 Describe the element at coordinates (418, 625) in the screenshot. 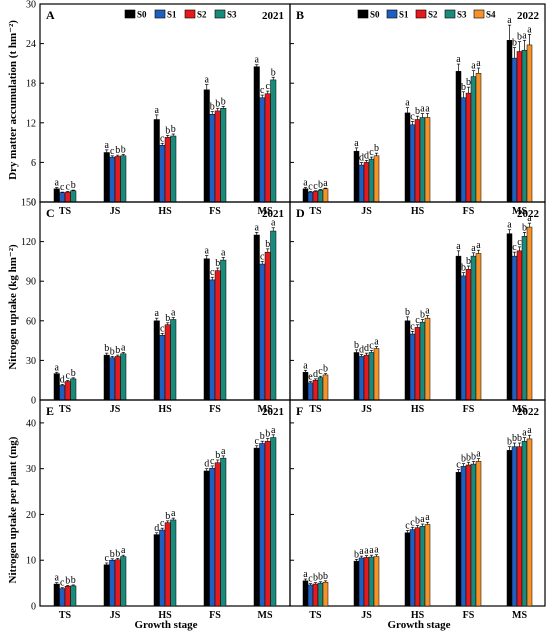

I see `x-axis-title-right: Growth stage` at that location.